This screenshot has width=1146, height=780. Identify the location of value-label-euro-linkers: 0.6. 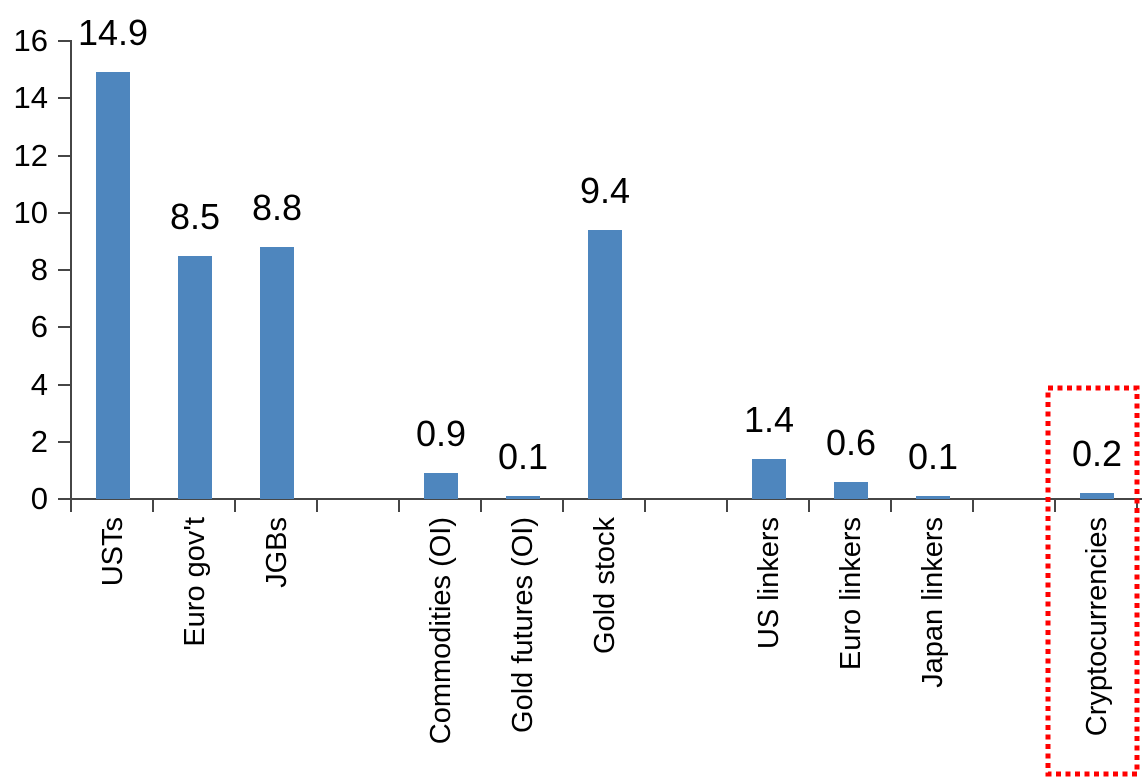
(851, 442).